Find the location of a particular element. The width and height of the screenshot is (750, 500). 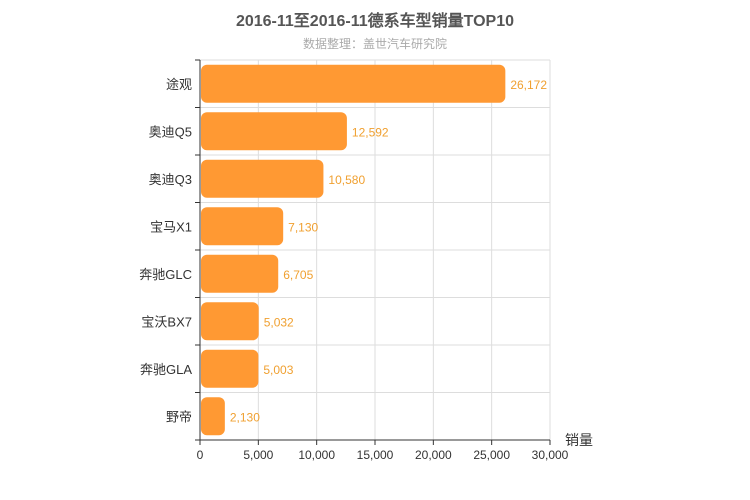

category-label: 宝沃BX7 is located at coordinates (166, 321).